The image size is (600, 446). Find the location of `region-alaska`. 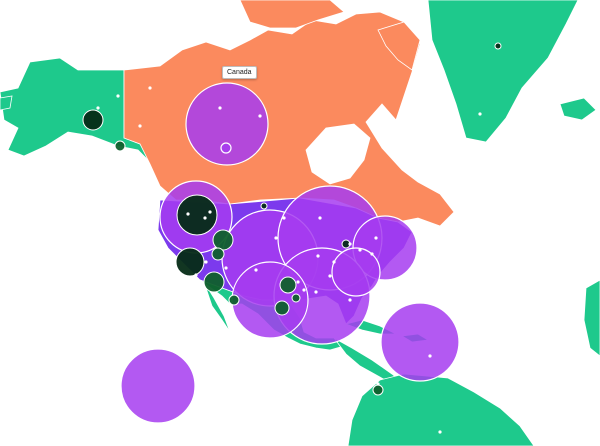

region-alaska is located at coordinates (78, 113).